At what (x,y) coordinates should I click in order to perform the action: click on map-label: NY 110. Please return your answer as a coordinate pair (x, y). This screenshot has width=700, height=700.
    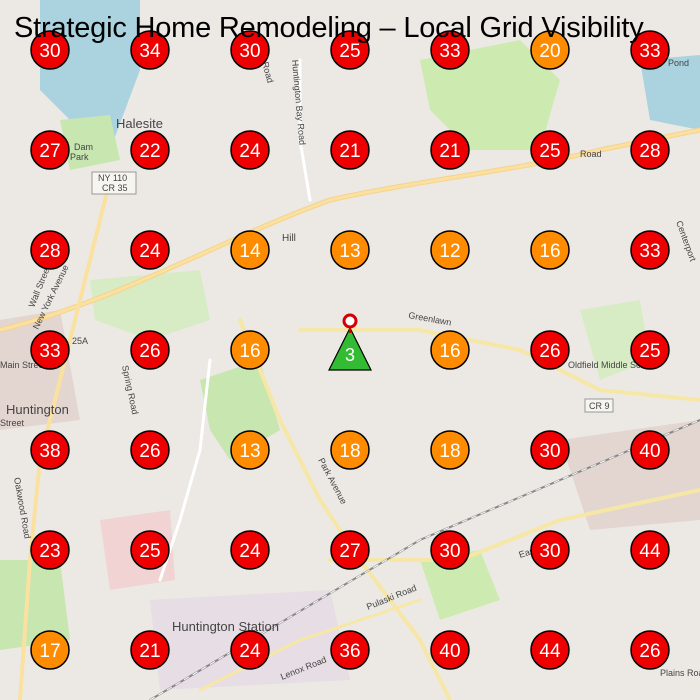
    Looking at the image, I should click on (112, 178).